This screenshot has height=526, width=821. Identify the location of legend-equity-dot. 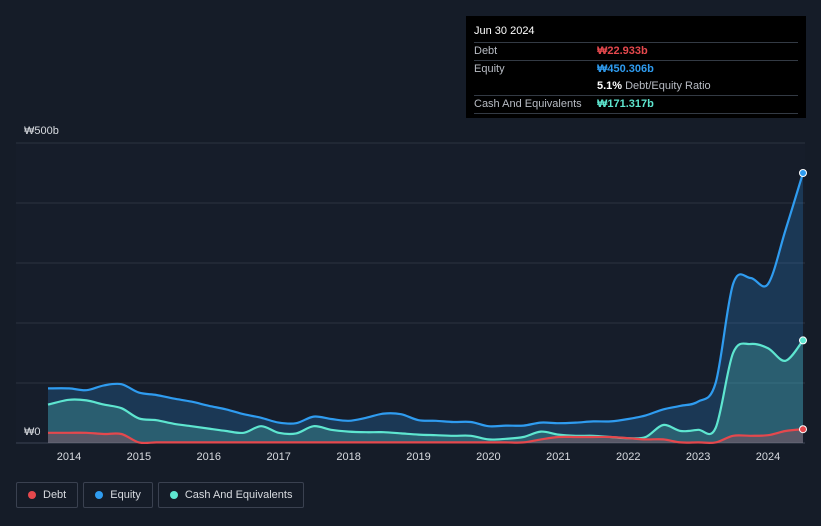
(99, 495).